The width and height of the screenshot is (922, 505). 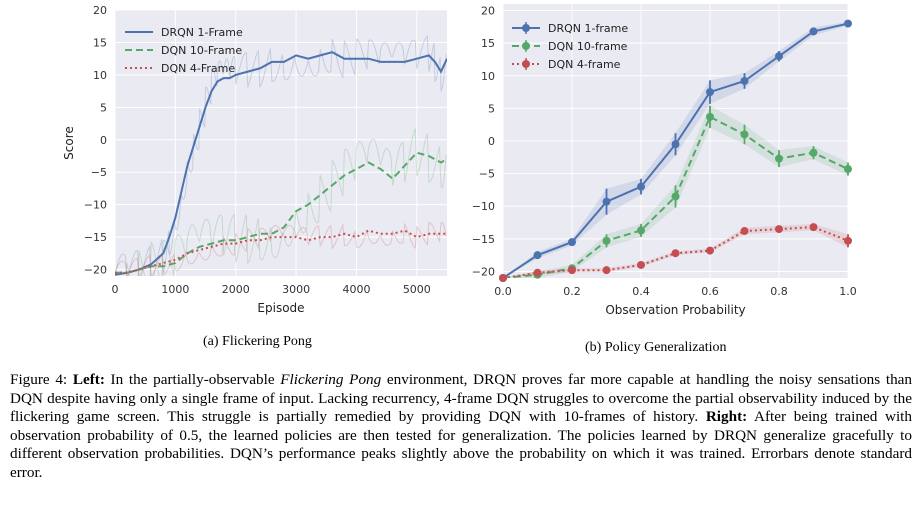 I want to click on caption-right-head: Right:, so click(x=726, y=417).